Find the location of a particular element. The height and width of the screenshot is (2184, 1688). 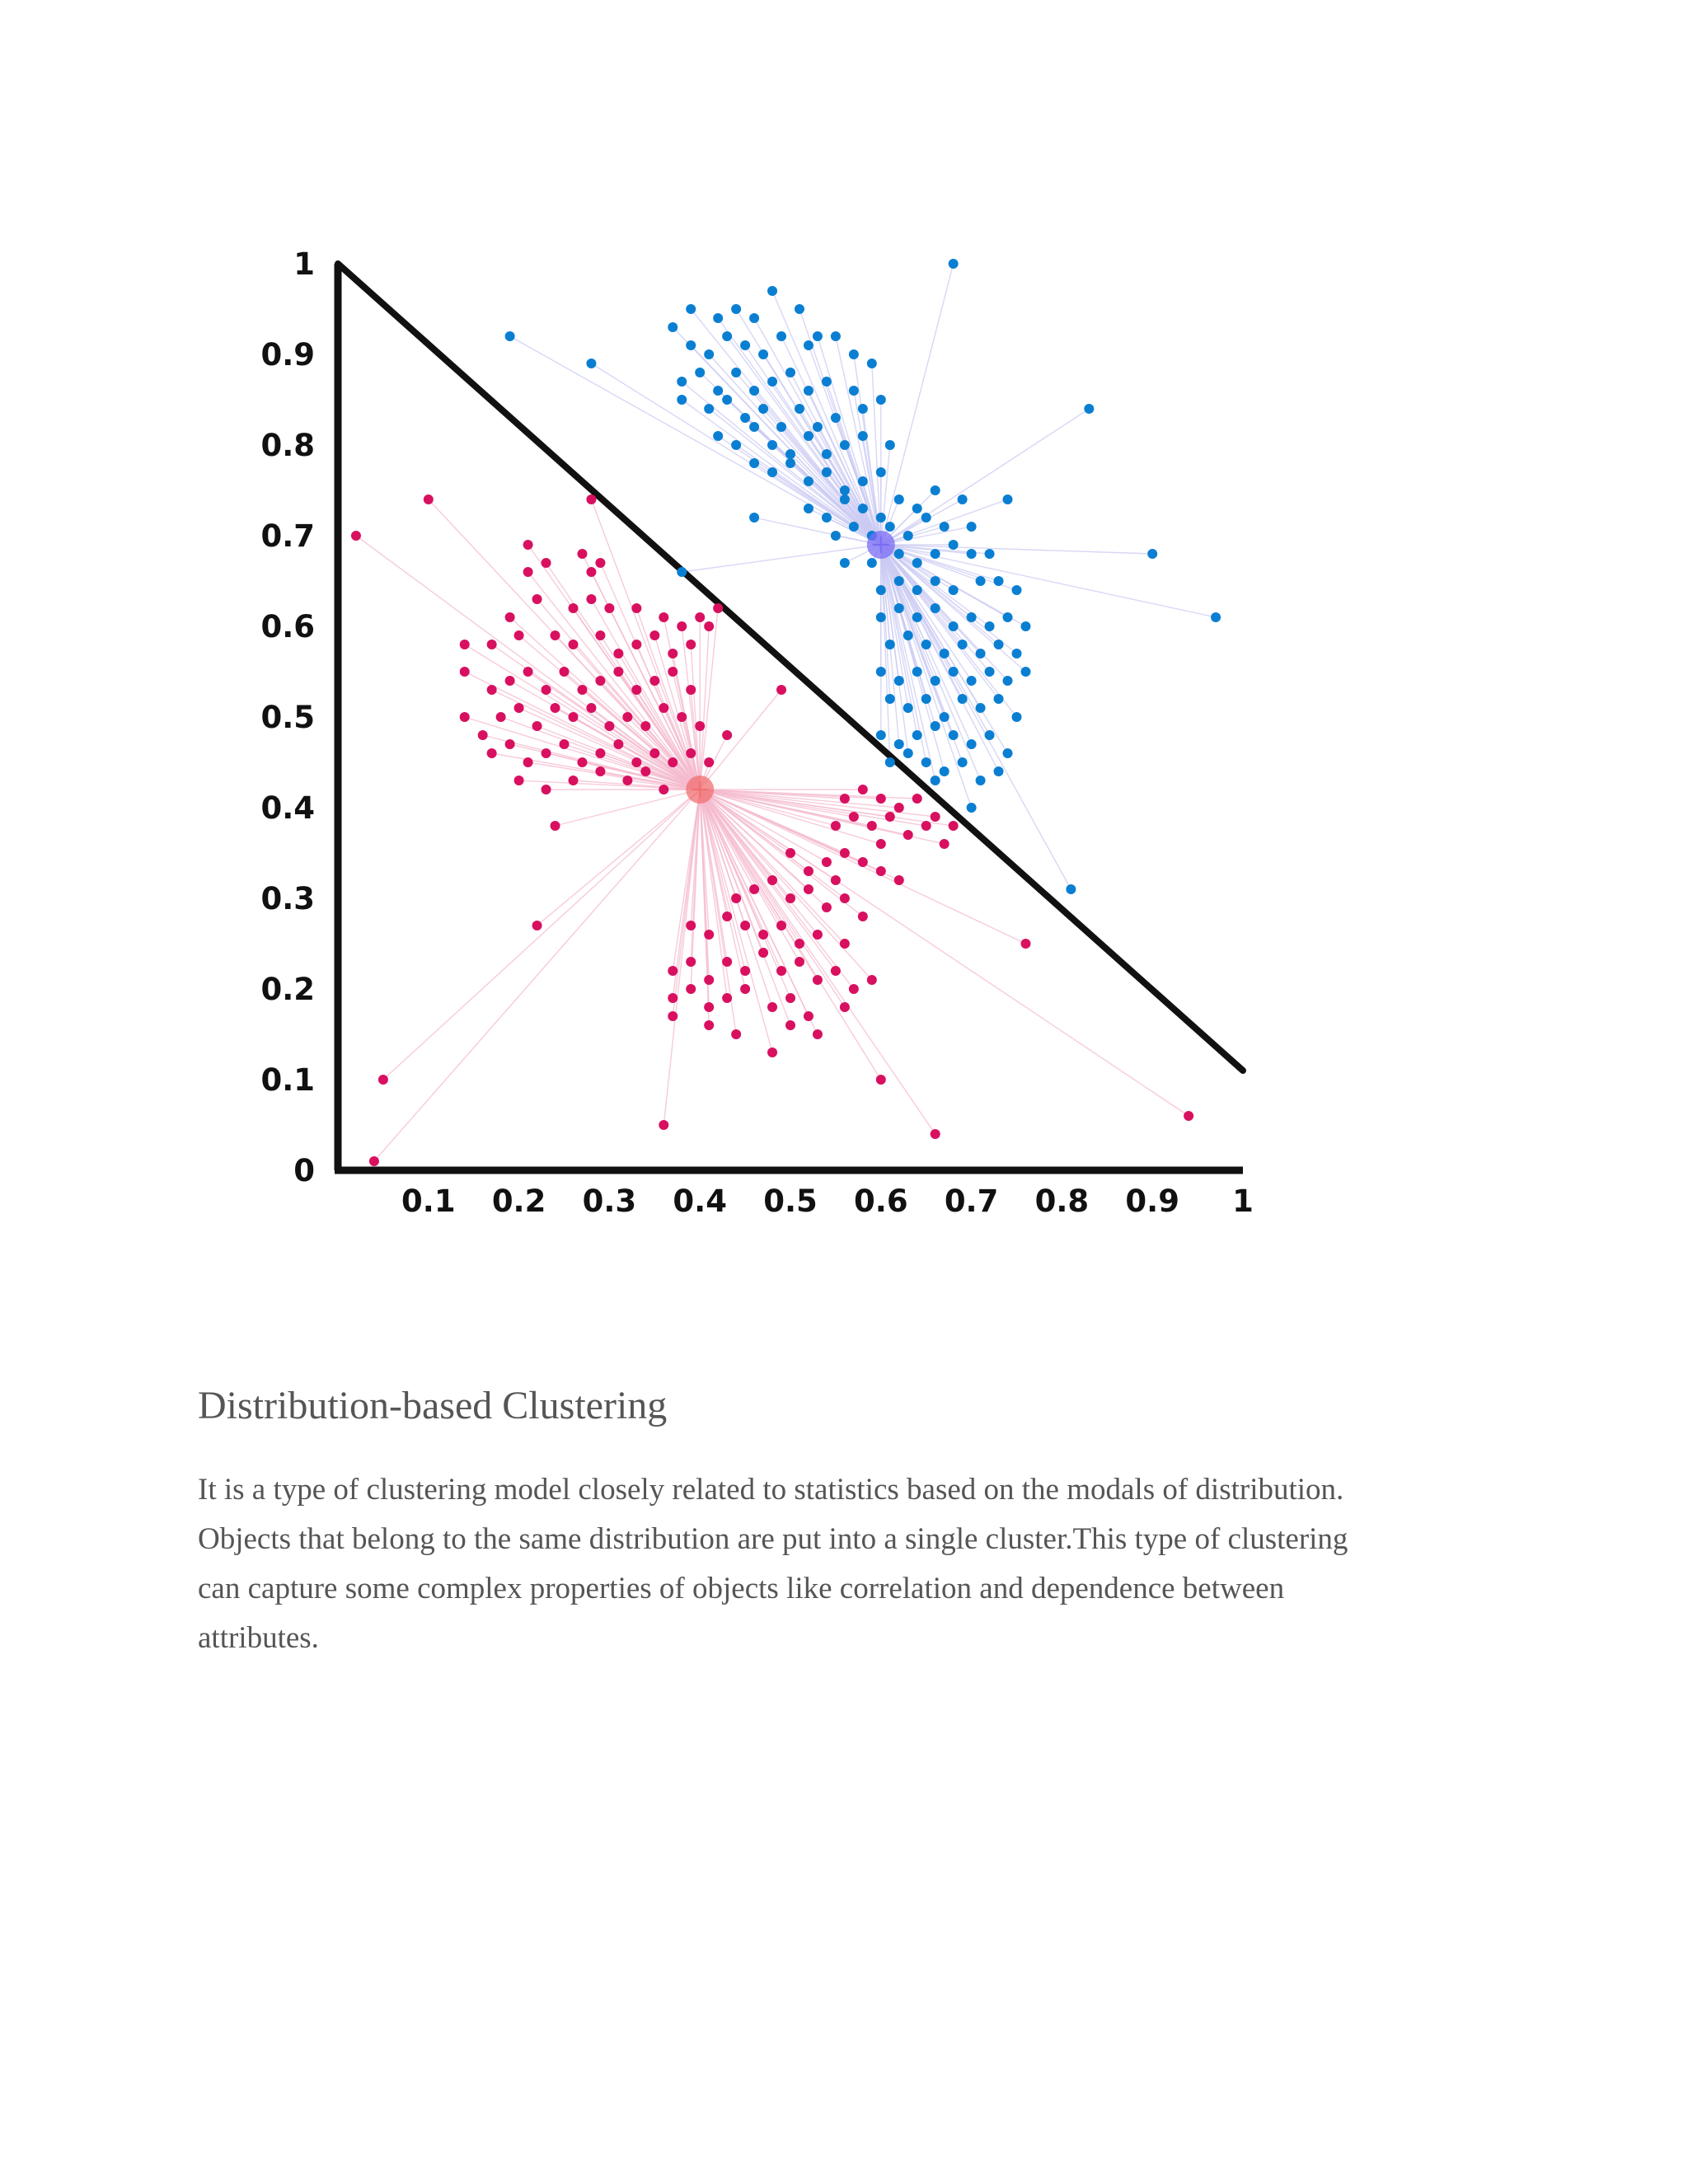

x-tick-label: 0.6 is located at coordinates (881, 1201).